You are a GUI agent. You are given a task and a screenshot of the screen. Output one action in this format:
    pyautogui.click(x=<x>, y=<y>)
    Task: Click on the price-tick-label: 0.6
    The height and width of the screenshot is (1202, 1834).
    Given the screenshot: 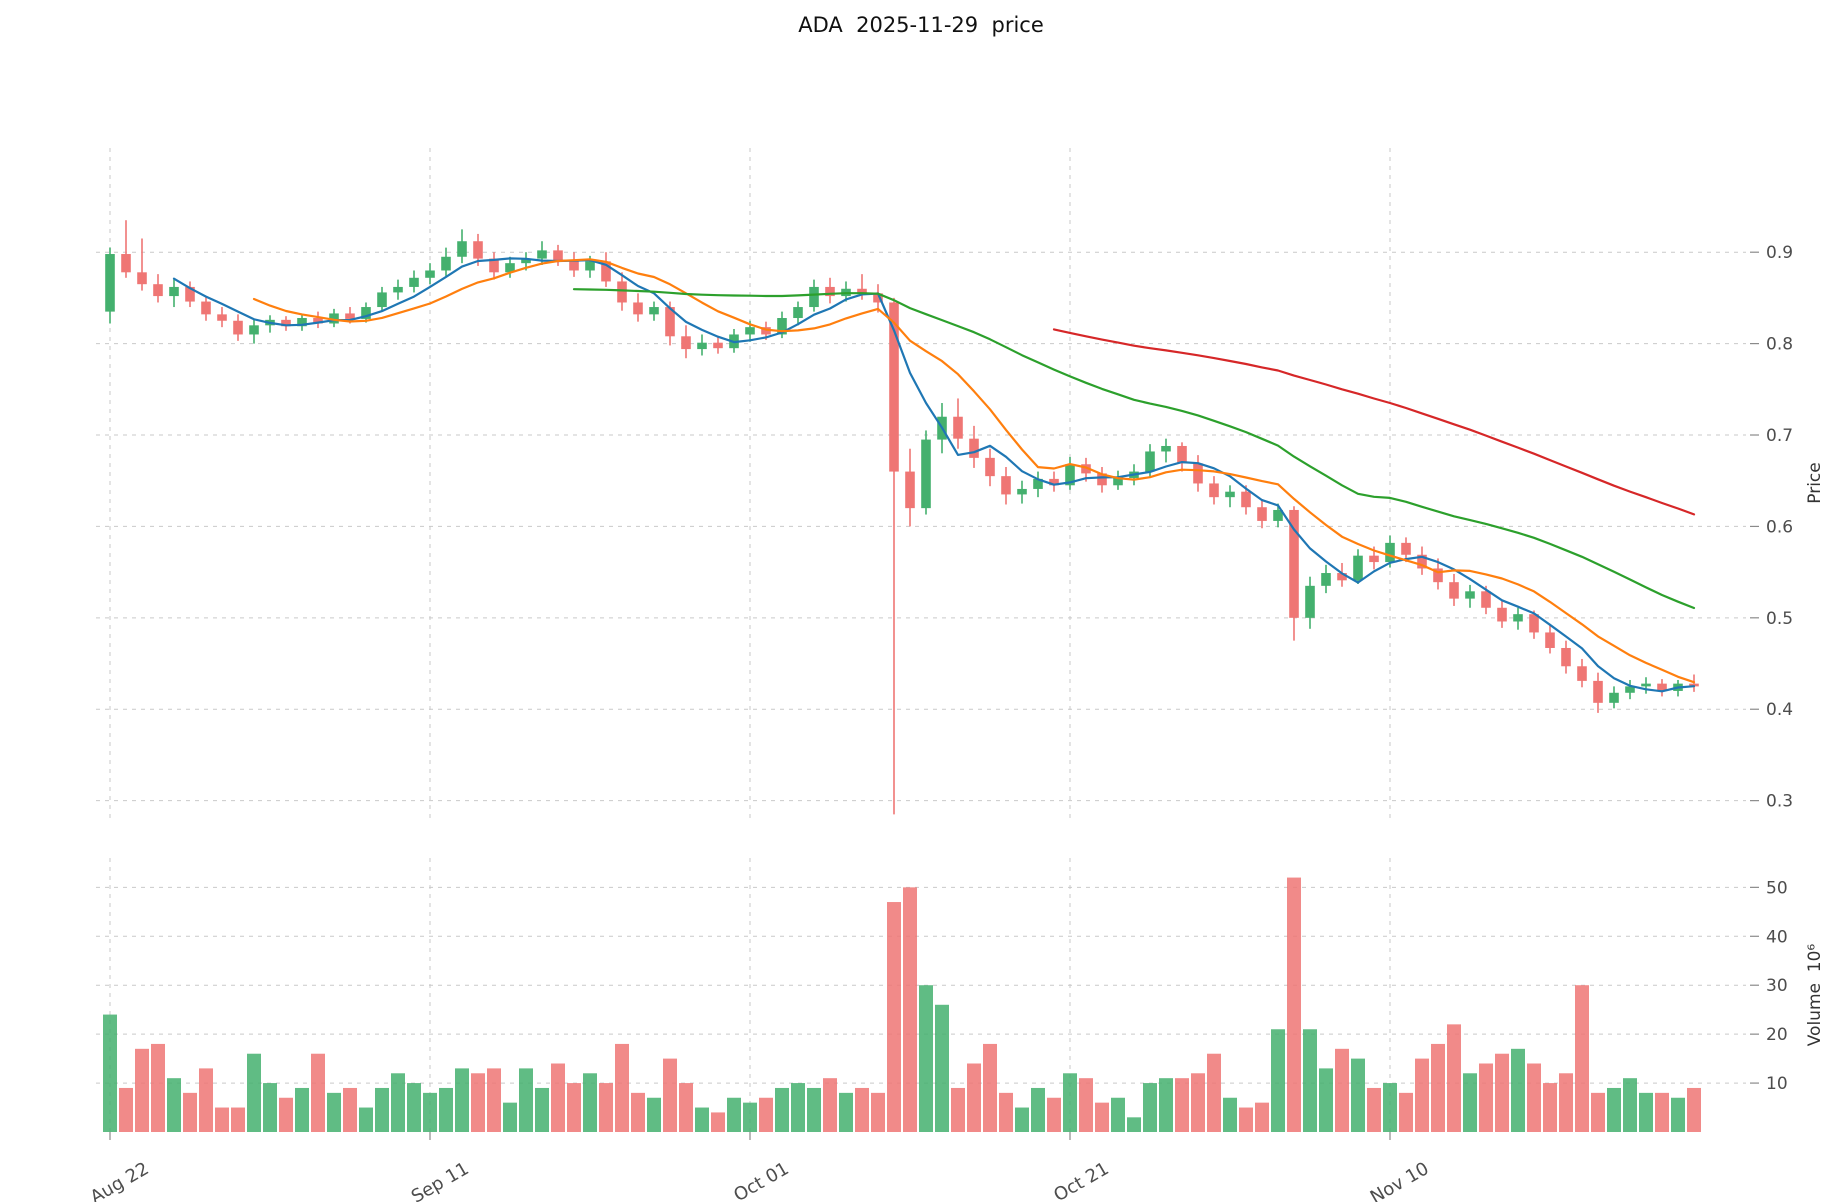 What is the action you would take?
    pyautogui.click(x=1779, y=527)
    